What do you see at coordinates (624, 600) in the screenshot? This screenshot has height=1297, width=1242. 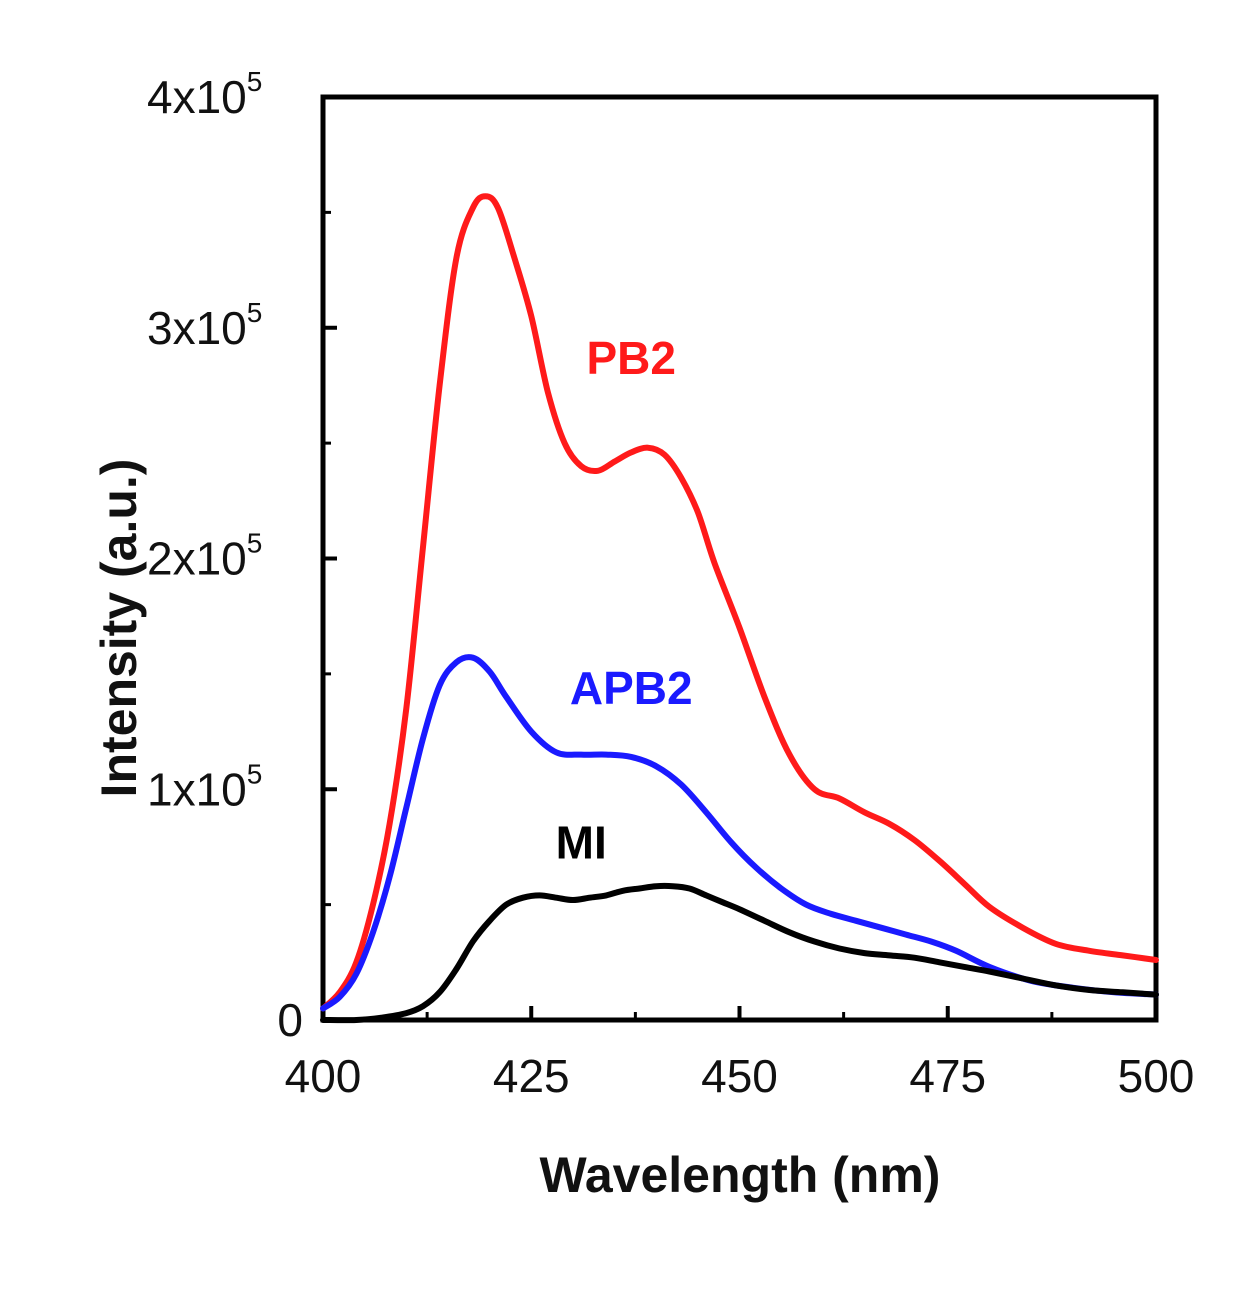 I see `annotation-layer: PB2 APB2 MI` at bounding box center [624, 600].